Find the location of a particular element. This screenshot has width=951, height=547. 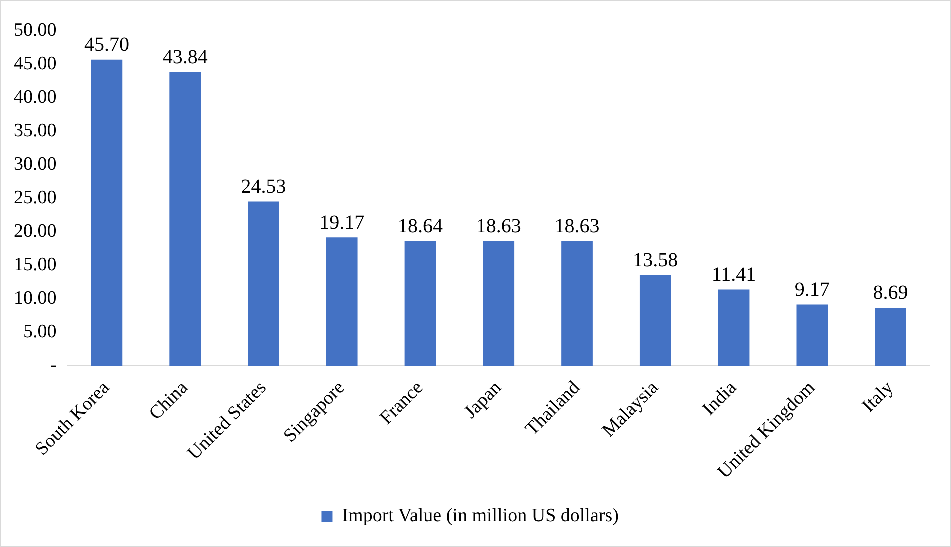

x-tick-label: India is located at coordinates (720, 398).